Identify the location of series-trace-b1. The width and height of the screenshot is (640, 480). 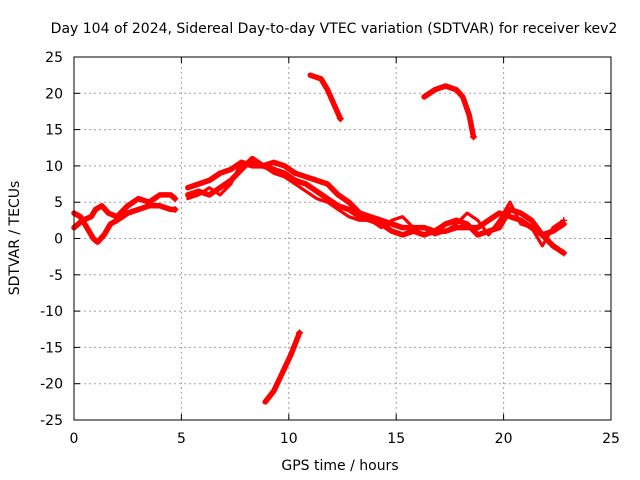
(376, 198).